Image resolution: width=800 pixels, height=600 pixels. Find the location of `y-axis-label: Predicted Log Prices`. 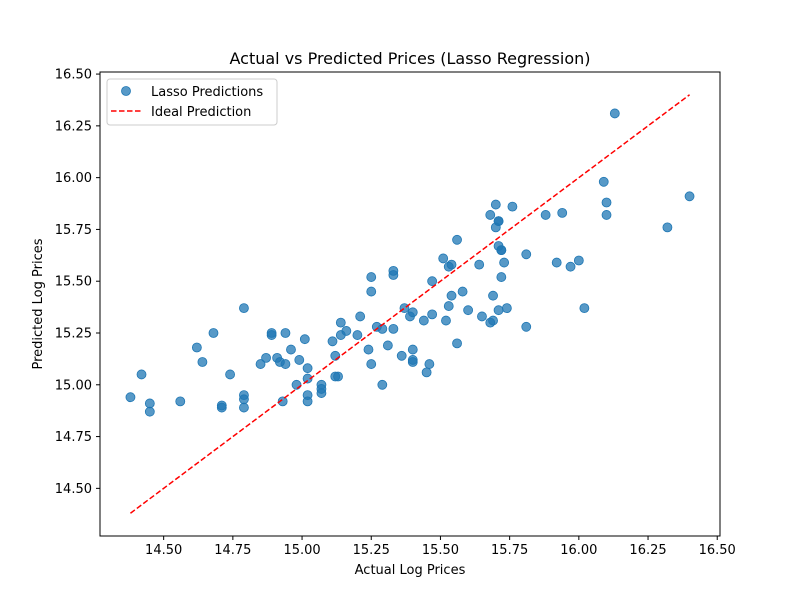

y-axis-label: Predicted Log Prices is located at coordinates (38, 303).